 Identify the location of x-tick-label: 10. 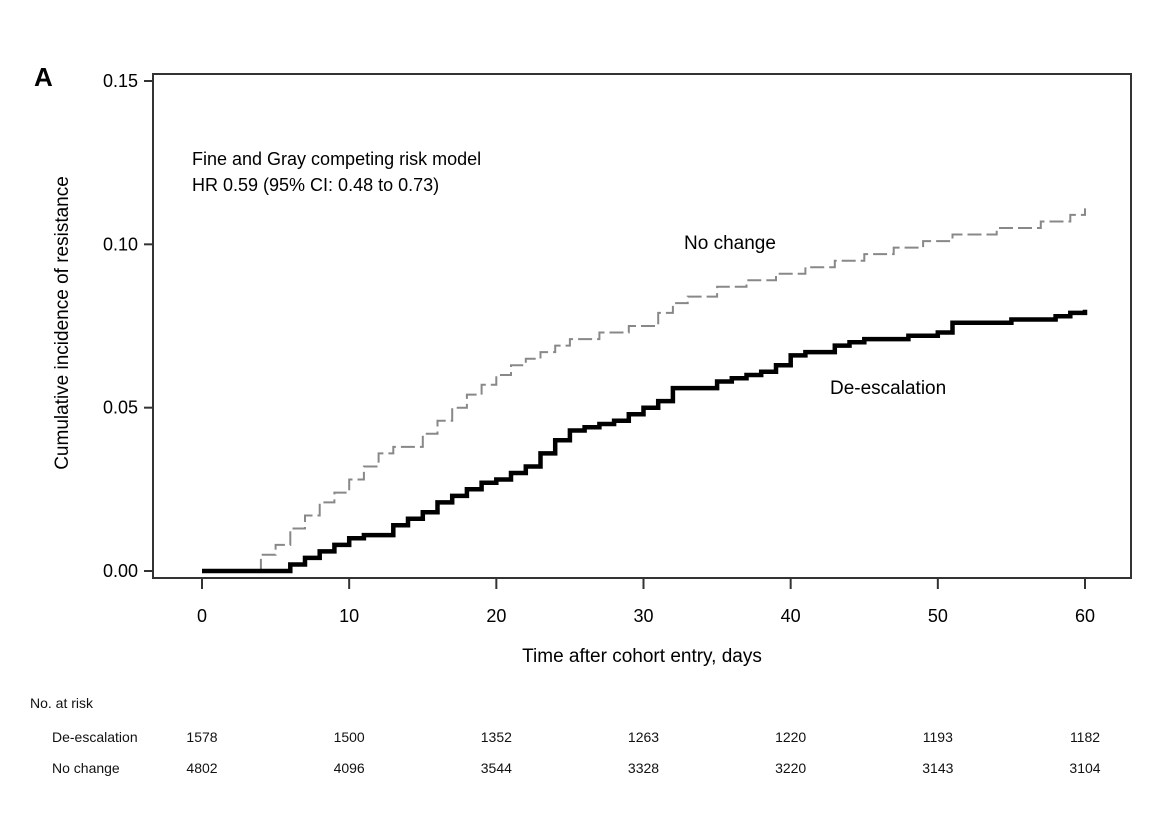
(349, 616).